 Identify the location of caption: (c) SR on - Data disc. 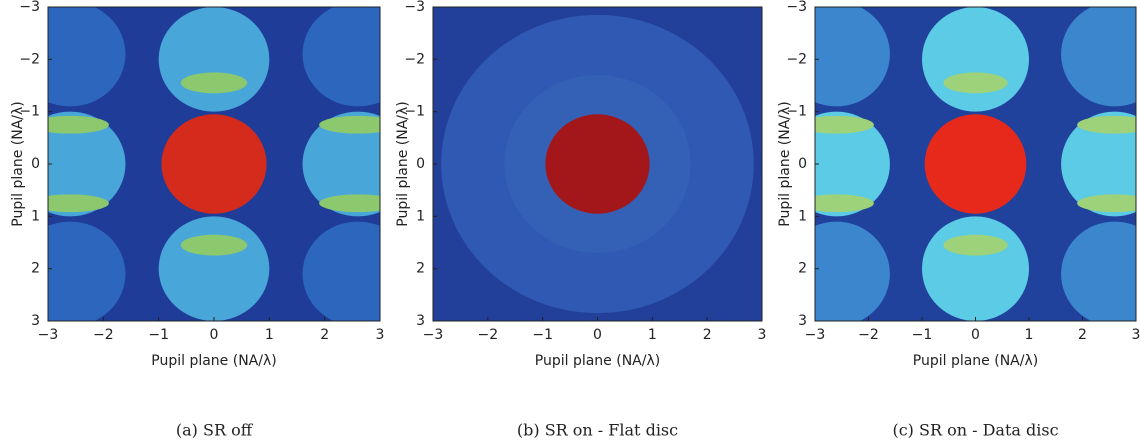
(975, 430).